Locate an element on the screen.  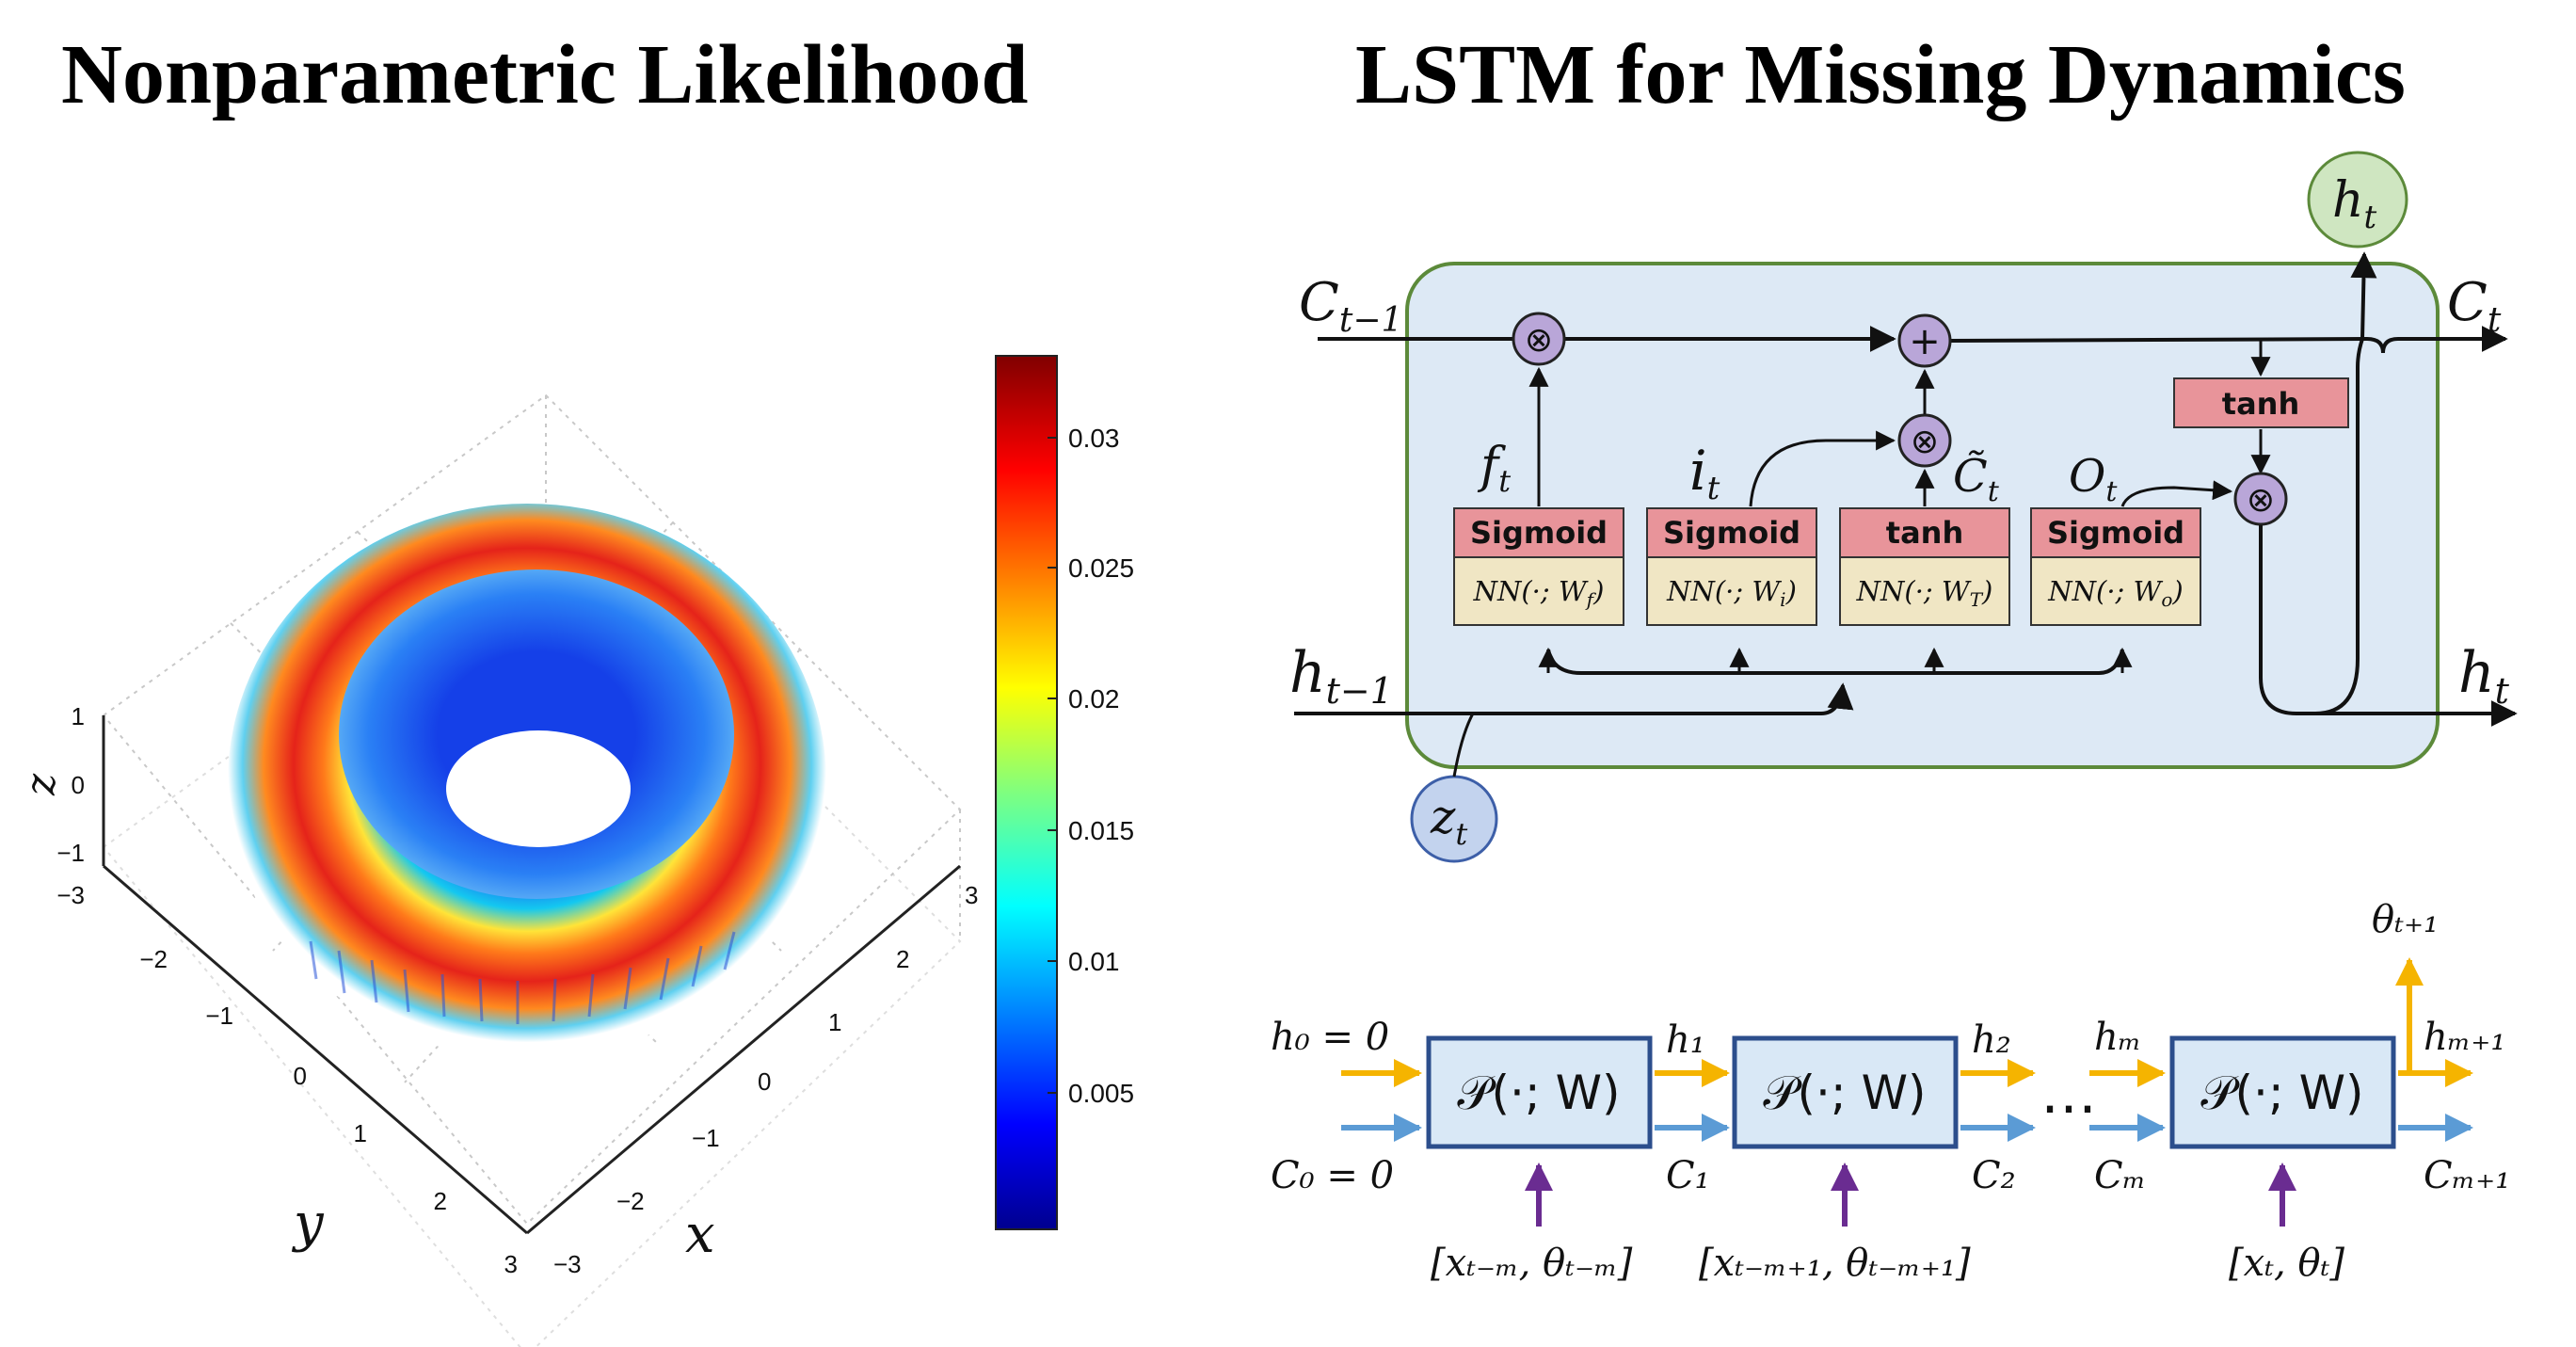
gate-network: NN(·; Wf) is located at coordinates (1539, 593).